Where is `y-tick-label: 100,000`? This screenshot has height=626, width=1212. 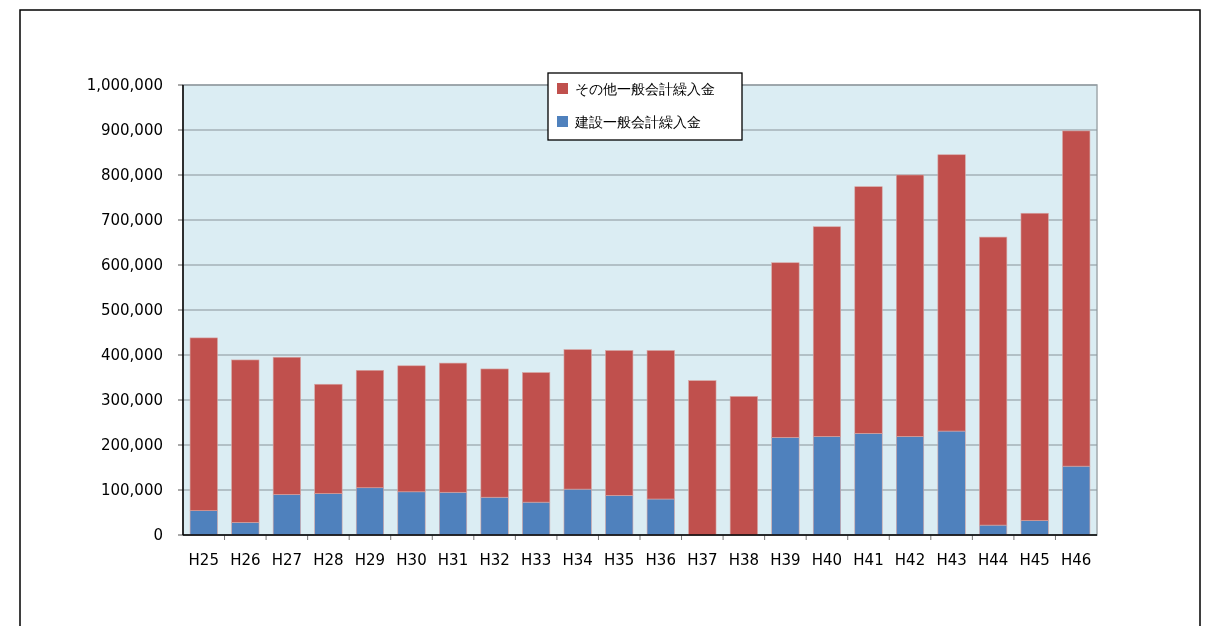 y-tick-label: 100,000 is located at coordinates (131, 490).